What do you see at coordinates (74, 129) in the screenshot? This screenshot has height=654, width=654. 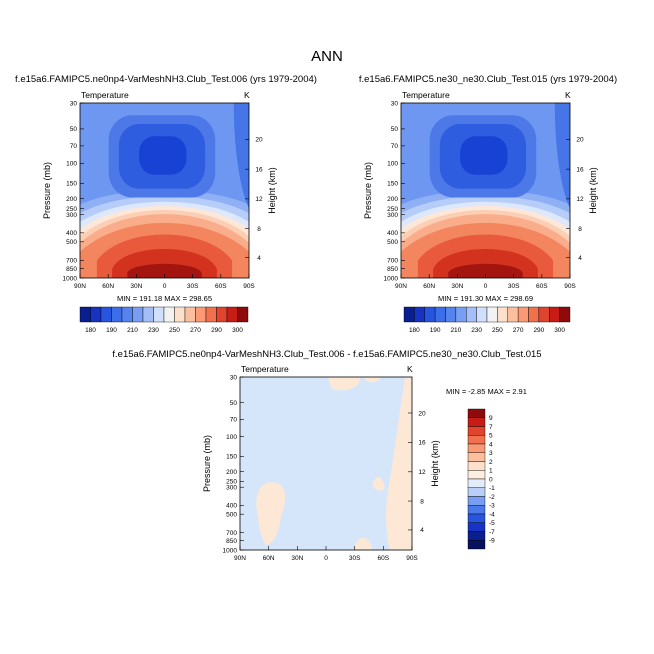 I see `y-tick-label: 50` at bounding box center [74, 129].